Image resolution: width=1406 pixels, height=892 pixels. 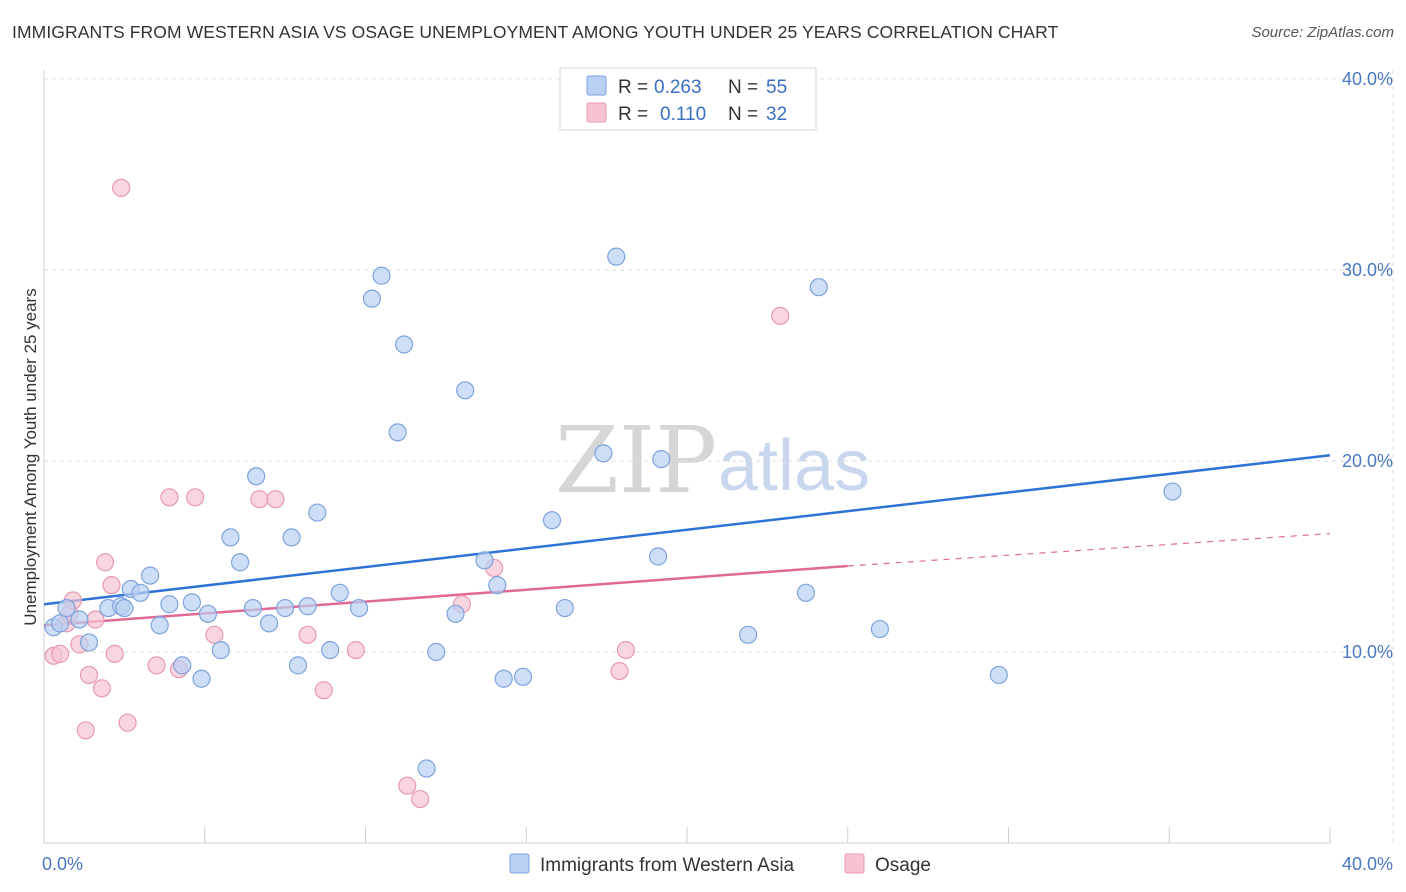 What do you see at coordinates (854, 863) in the screenshot?
I see `legend-swatch-osage` at bounding box center [854, 863].